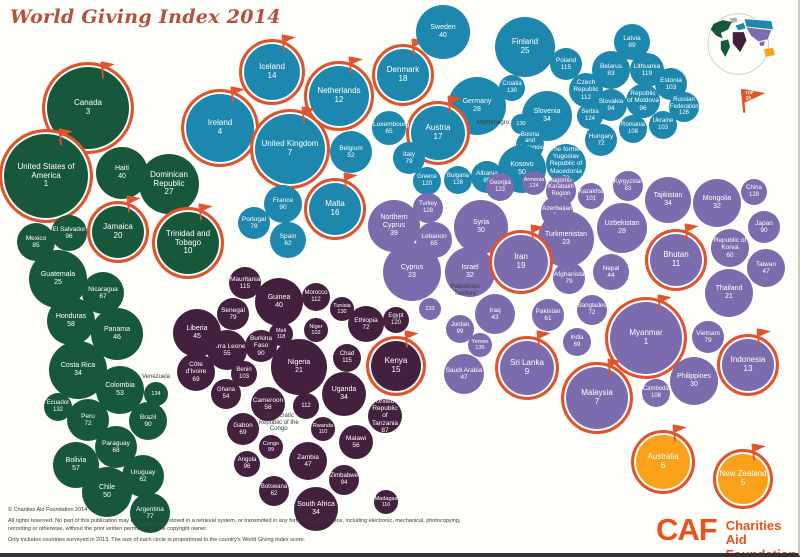  Describe the element at coordinates (268, 404) in the screenshot. I see `bubble-label: Cameroon 58` at that location.